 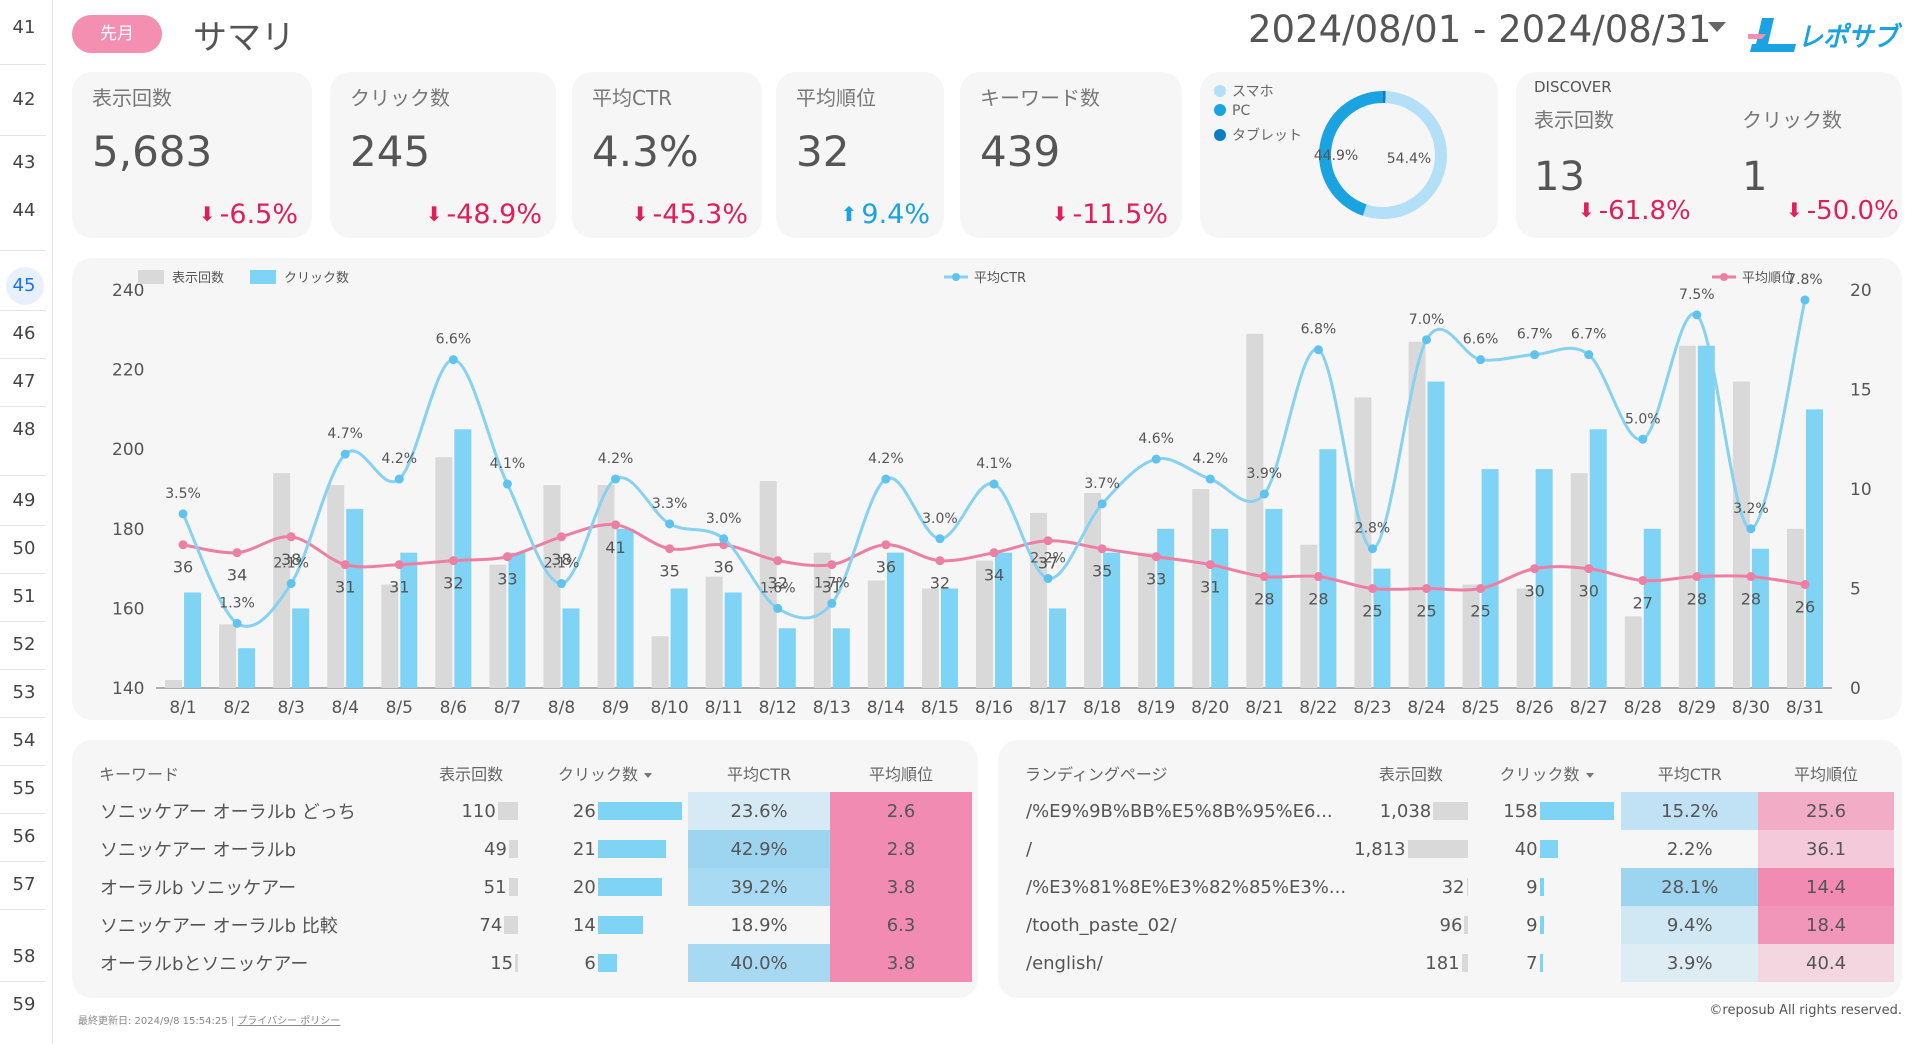 What do you see at coordinates (632, 98) in the screenshot?
I see `kpi-label: 平均CTR` at bounding box center [632, 98].